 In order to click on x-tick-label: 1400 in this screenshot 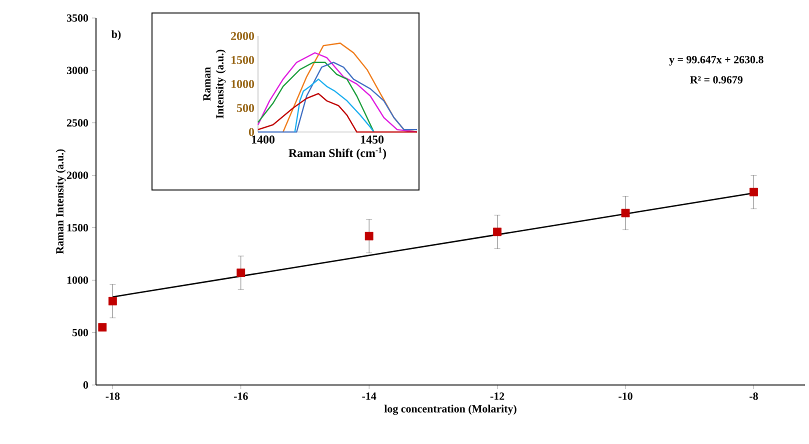, I will do `click(263, 140)`.